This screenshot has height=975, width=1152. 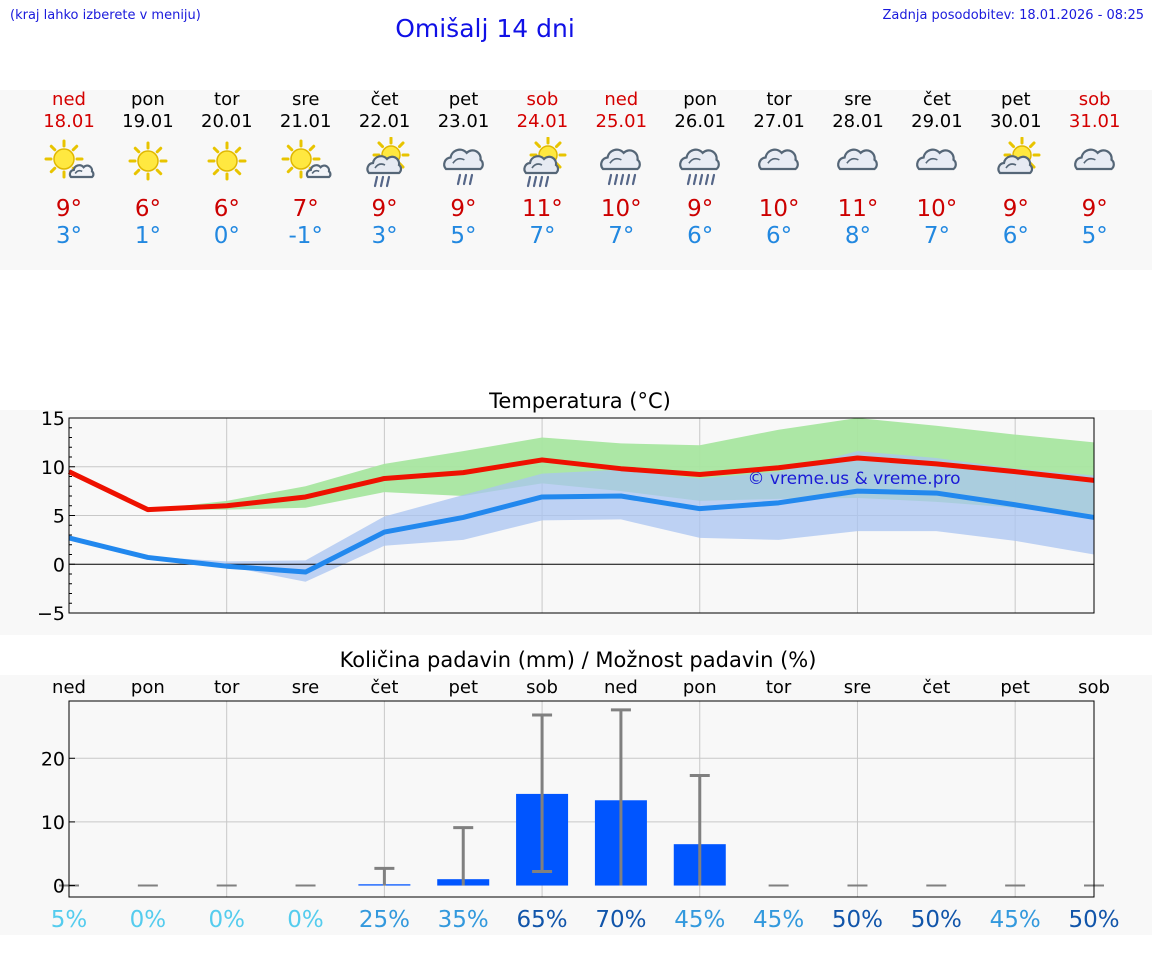 I want to click on day-column: čet 29.01 10° 7°, so click(x=937, y=170).